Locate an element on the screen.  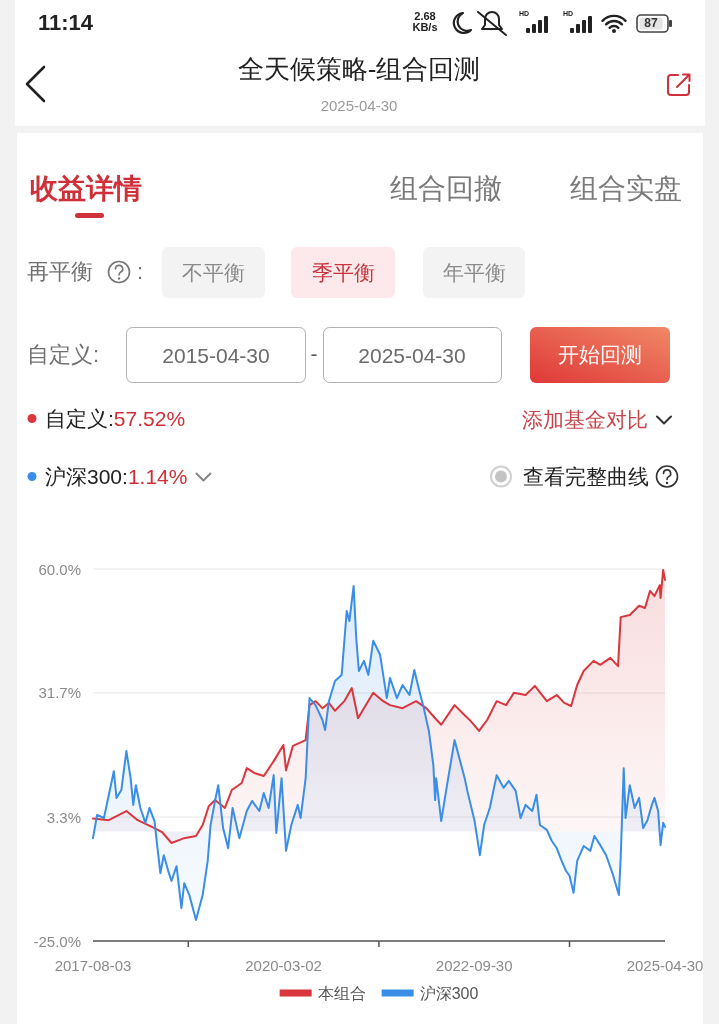
x-tick-label: 2022-09-30 is located at coordinates (474, 965).